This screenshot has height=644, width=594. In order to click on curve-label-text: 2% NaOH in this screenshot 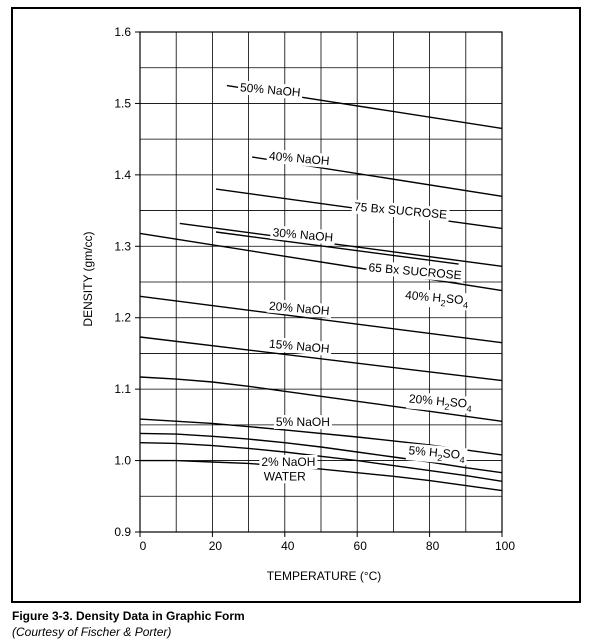, I will do `click(288, 462)`.